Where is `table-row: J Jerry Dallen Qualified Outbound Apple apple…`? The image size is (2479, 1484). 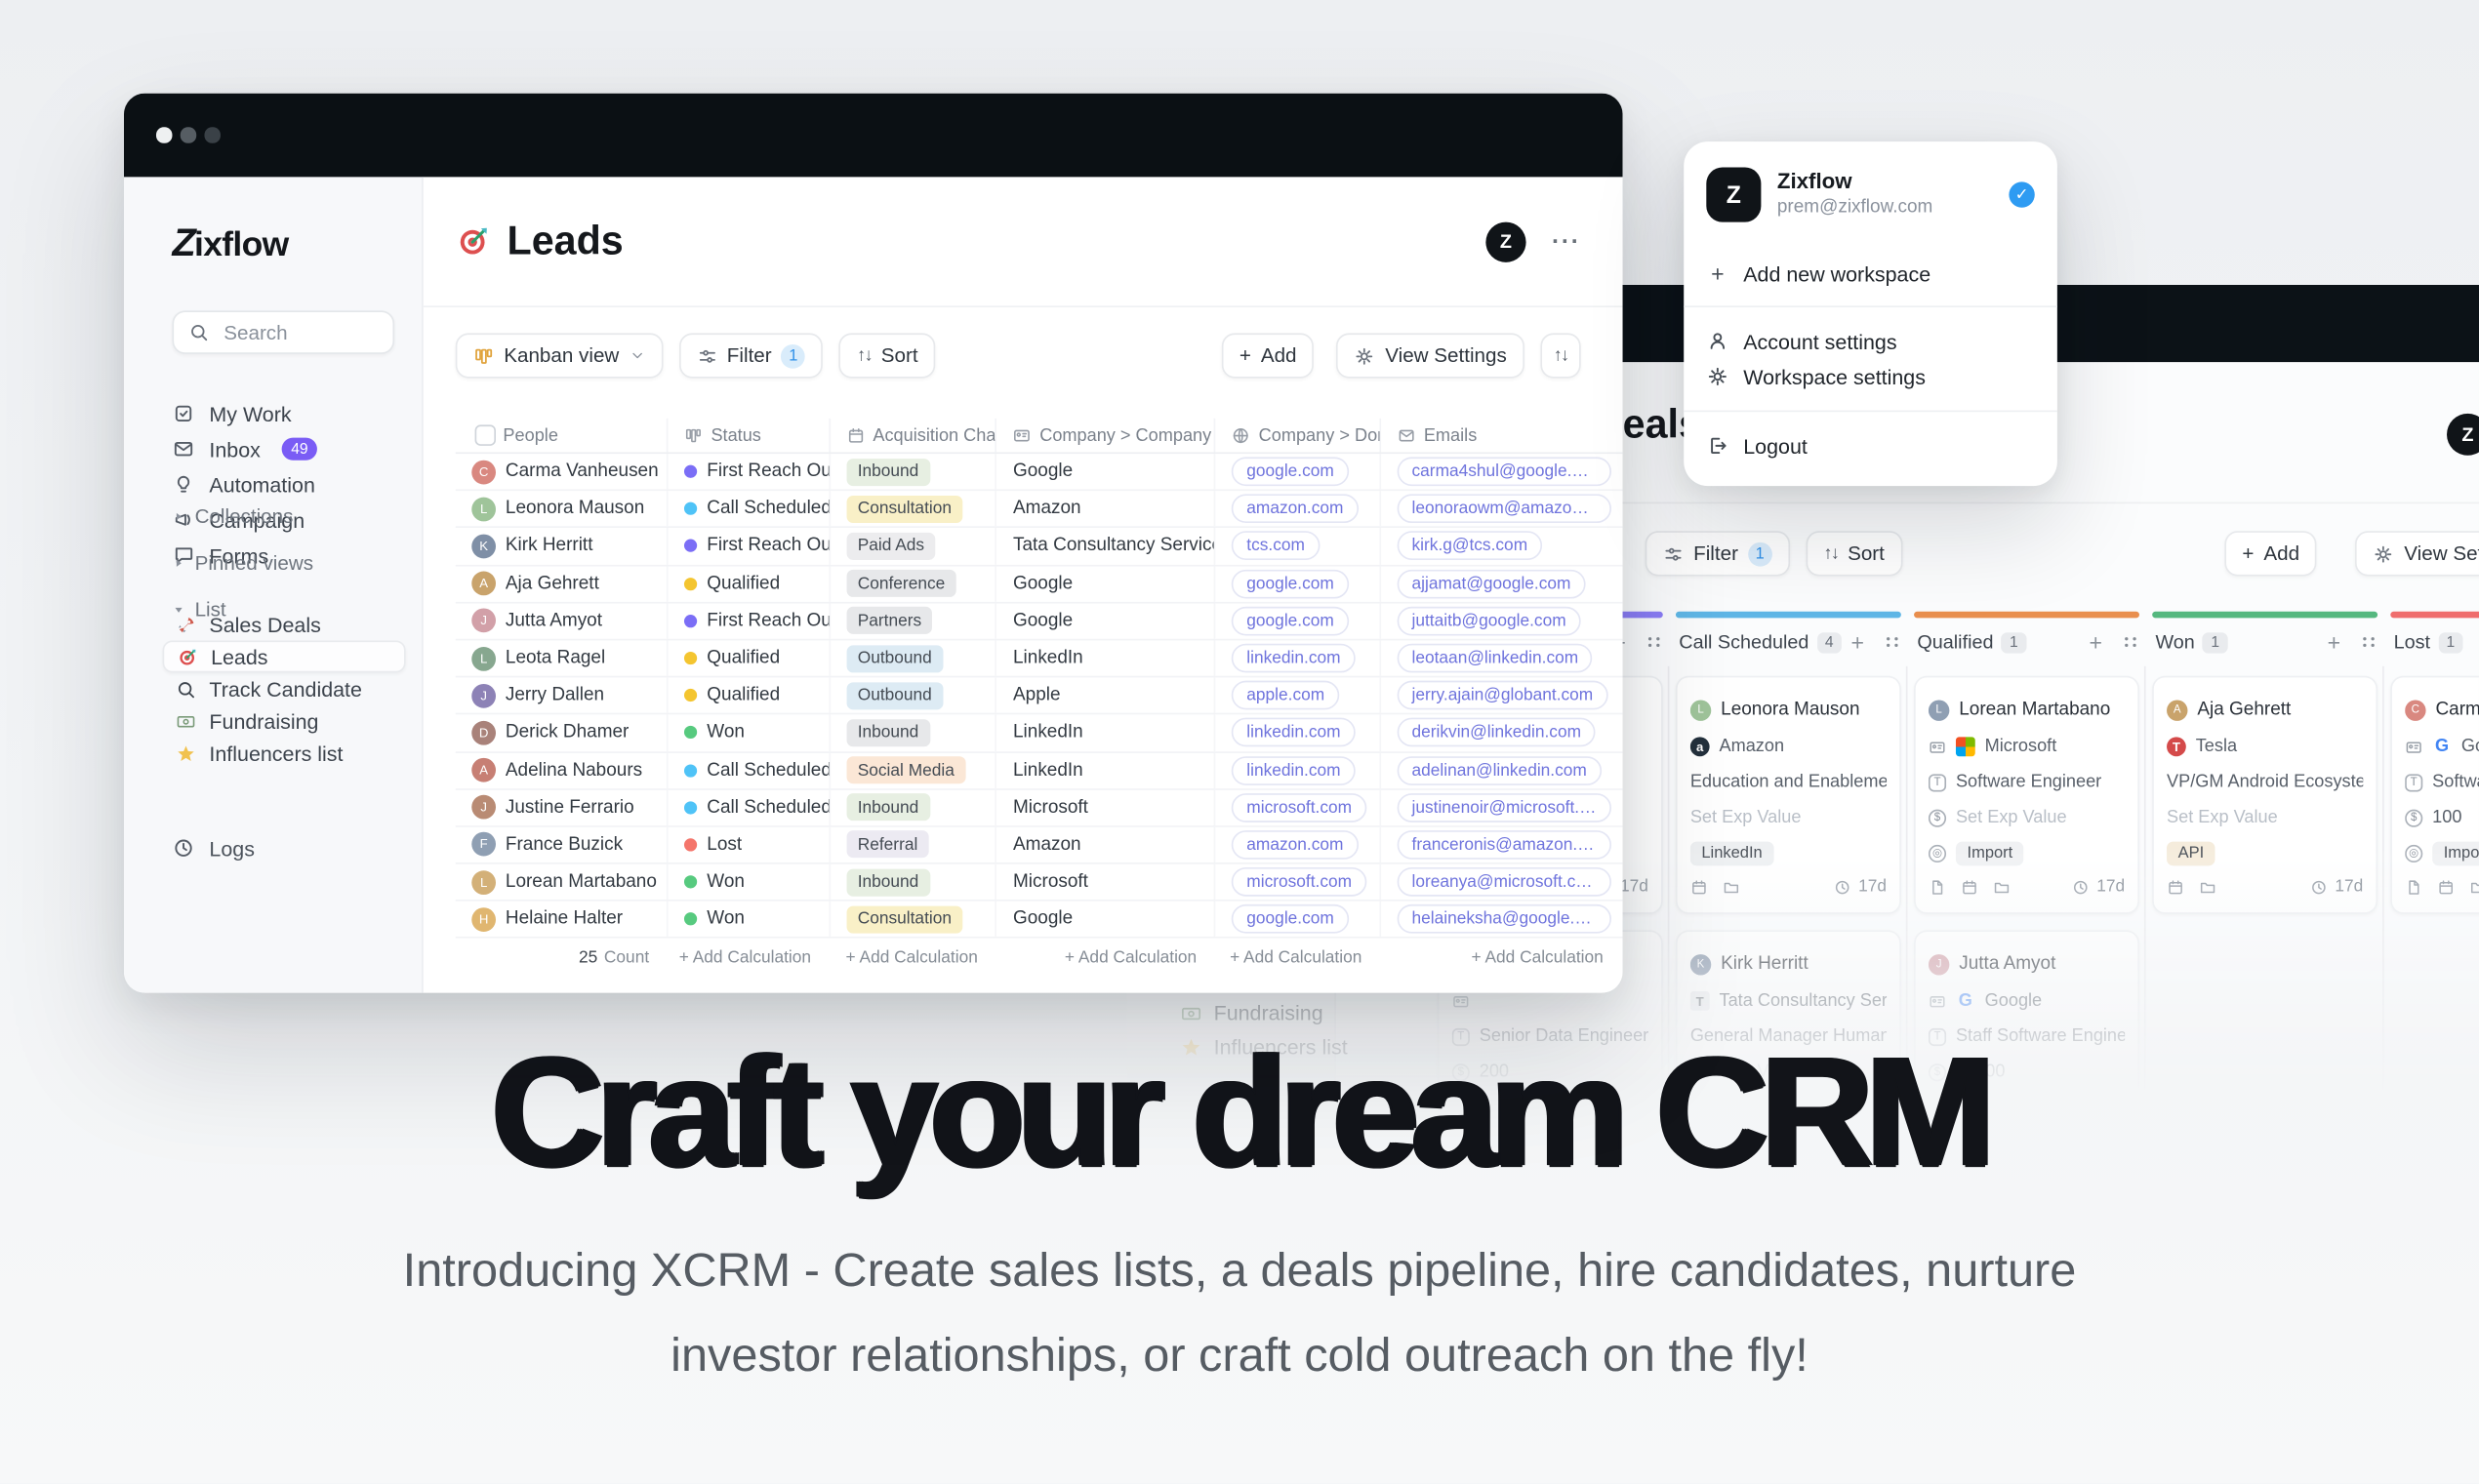
table-row: J Jerry Dallen Qualified Outbound Apple apple… is located at coordinates (1039, 696).